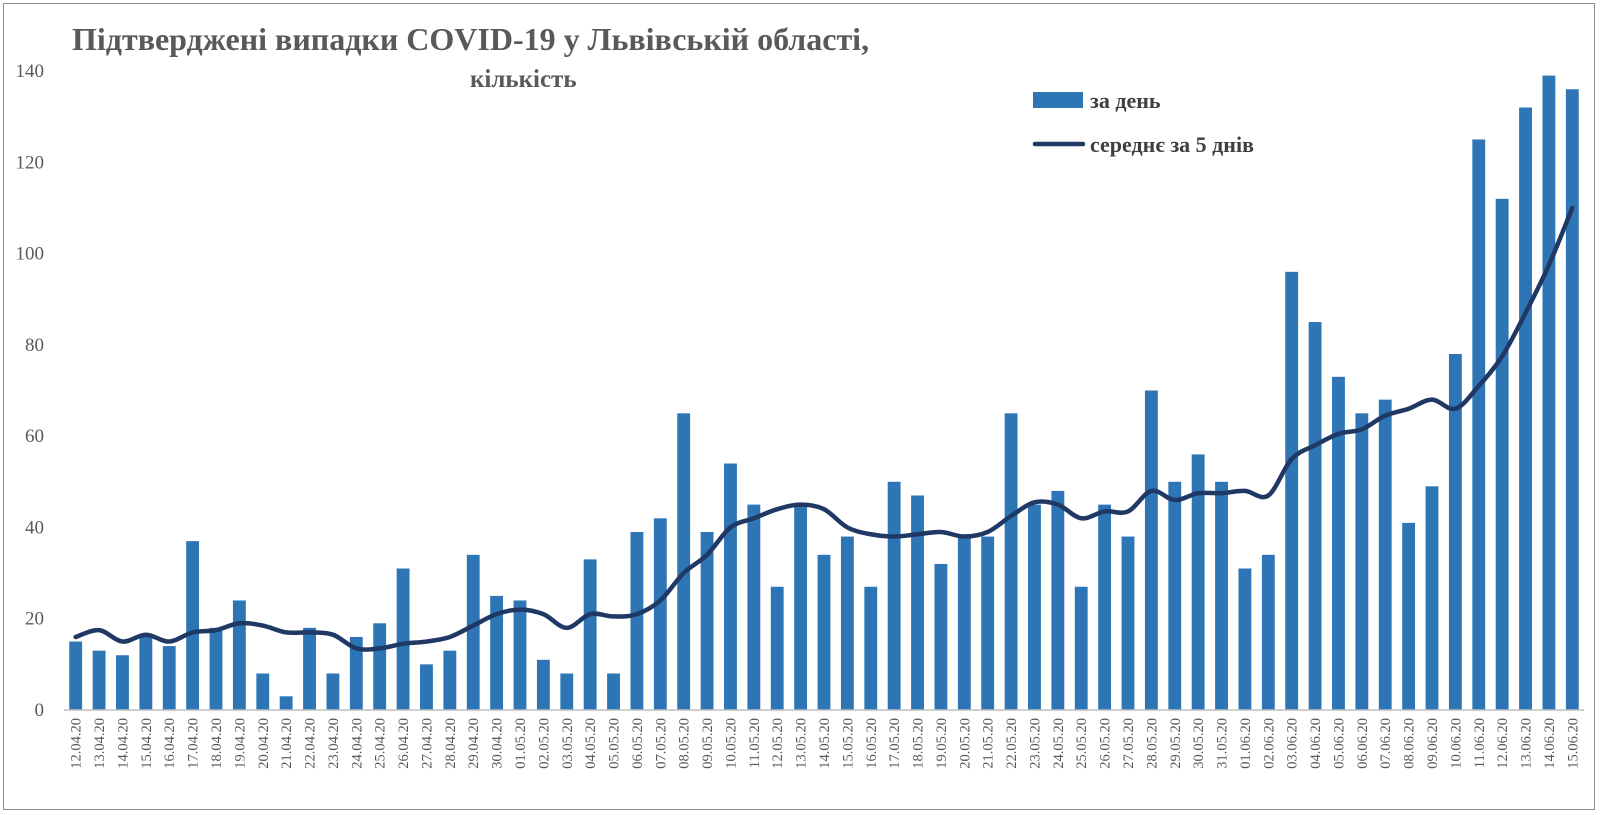 This screenshot has width=1600, height=815. I want to click on x-tick-label: 02.06.20, so click(1269, 743).